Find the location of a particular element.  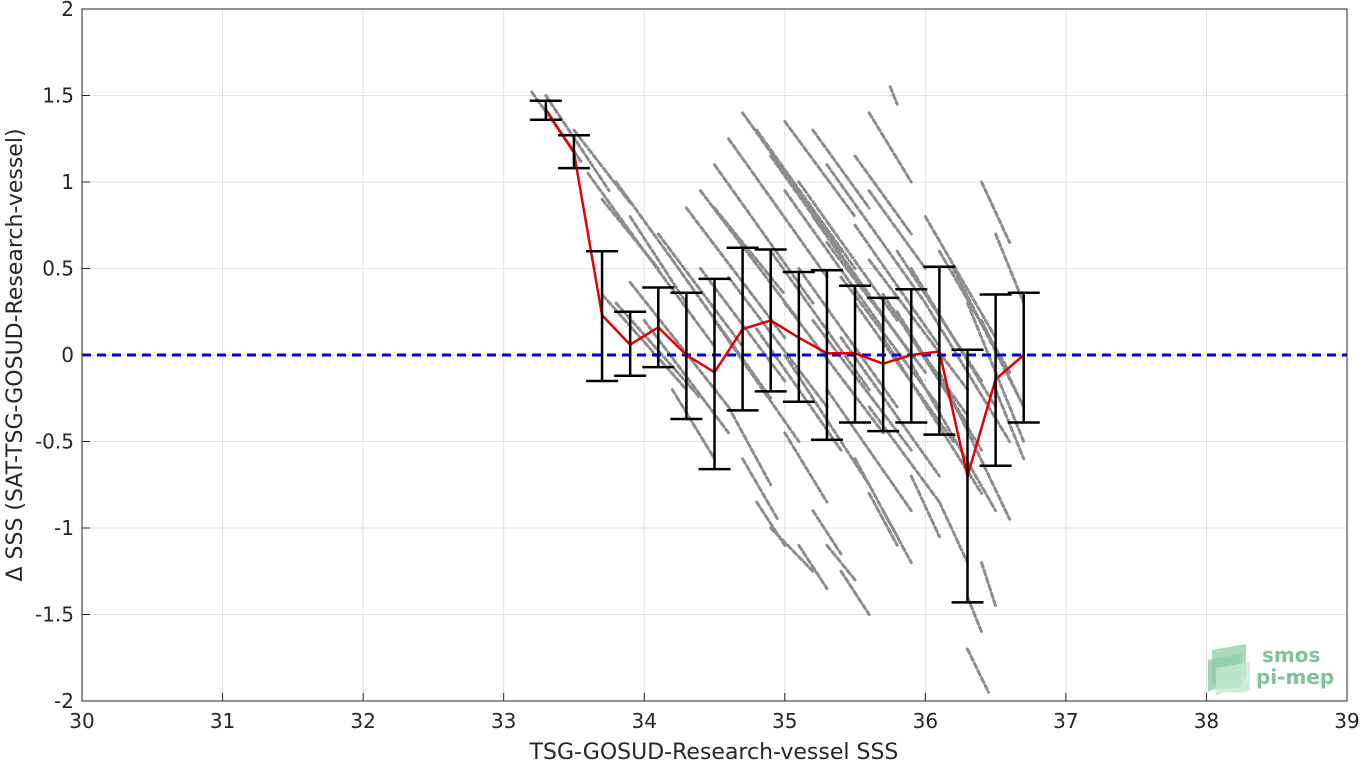

logo-text-line1: smos is located at coordinates (1291, 655).